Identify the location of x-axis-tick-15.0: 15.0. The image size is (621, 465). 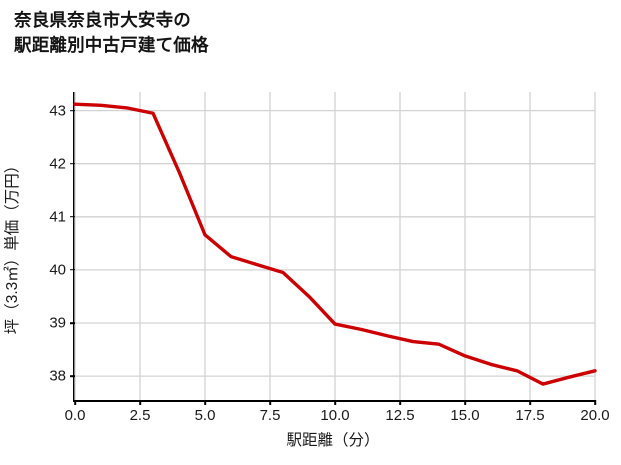
(465, 415).